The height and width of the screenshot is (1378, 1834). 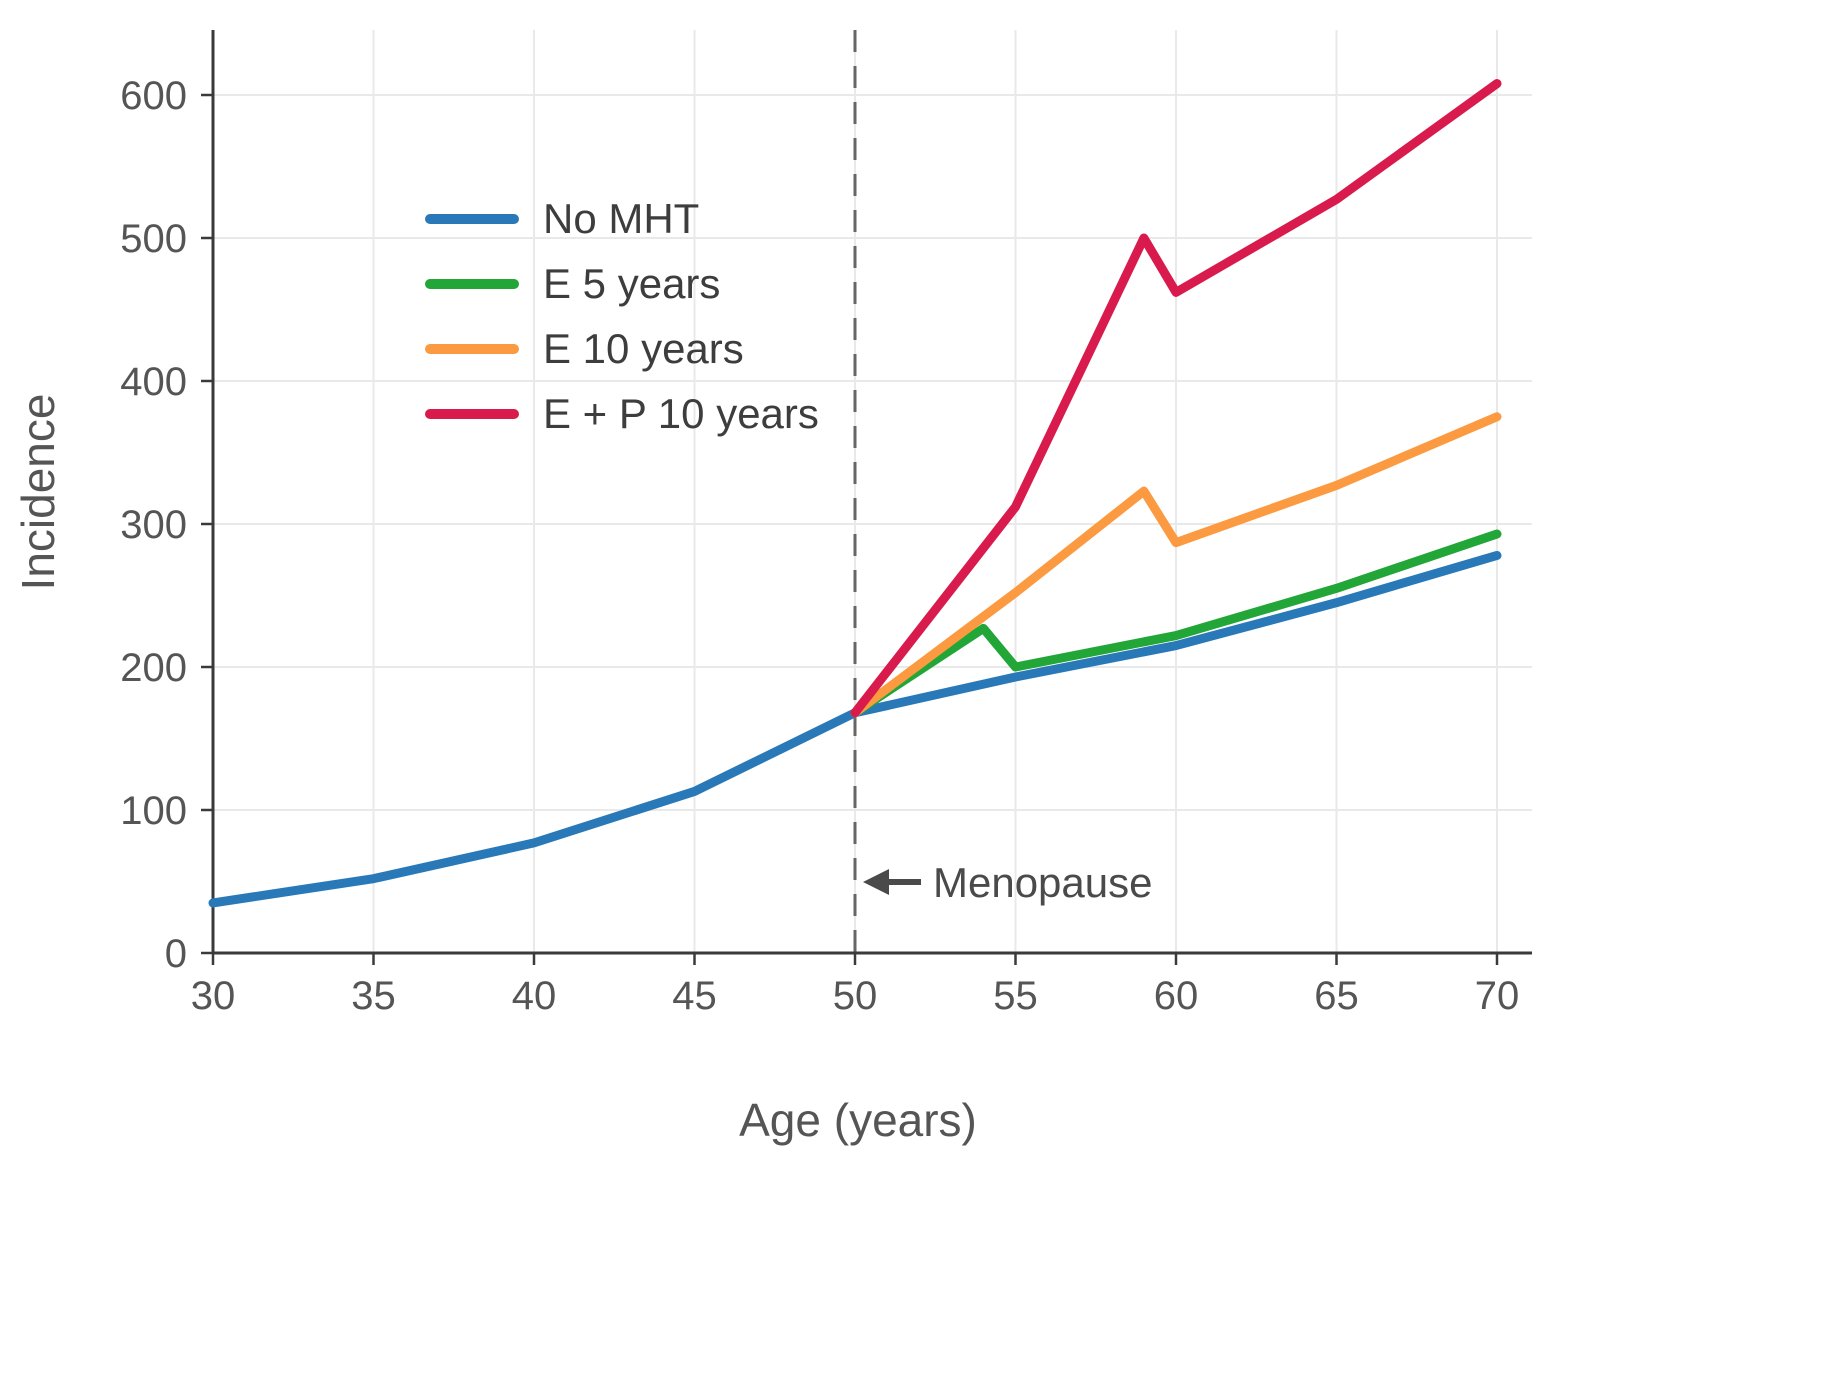 What do you see at coordinates (1336, 996) in the screenshot?
I see `x-tick-label: 65` at bounding box center [1336, 996].